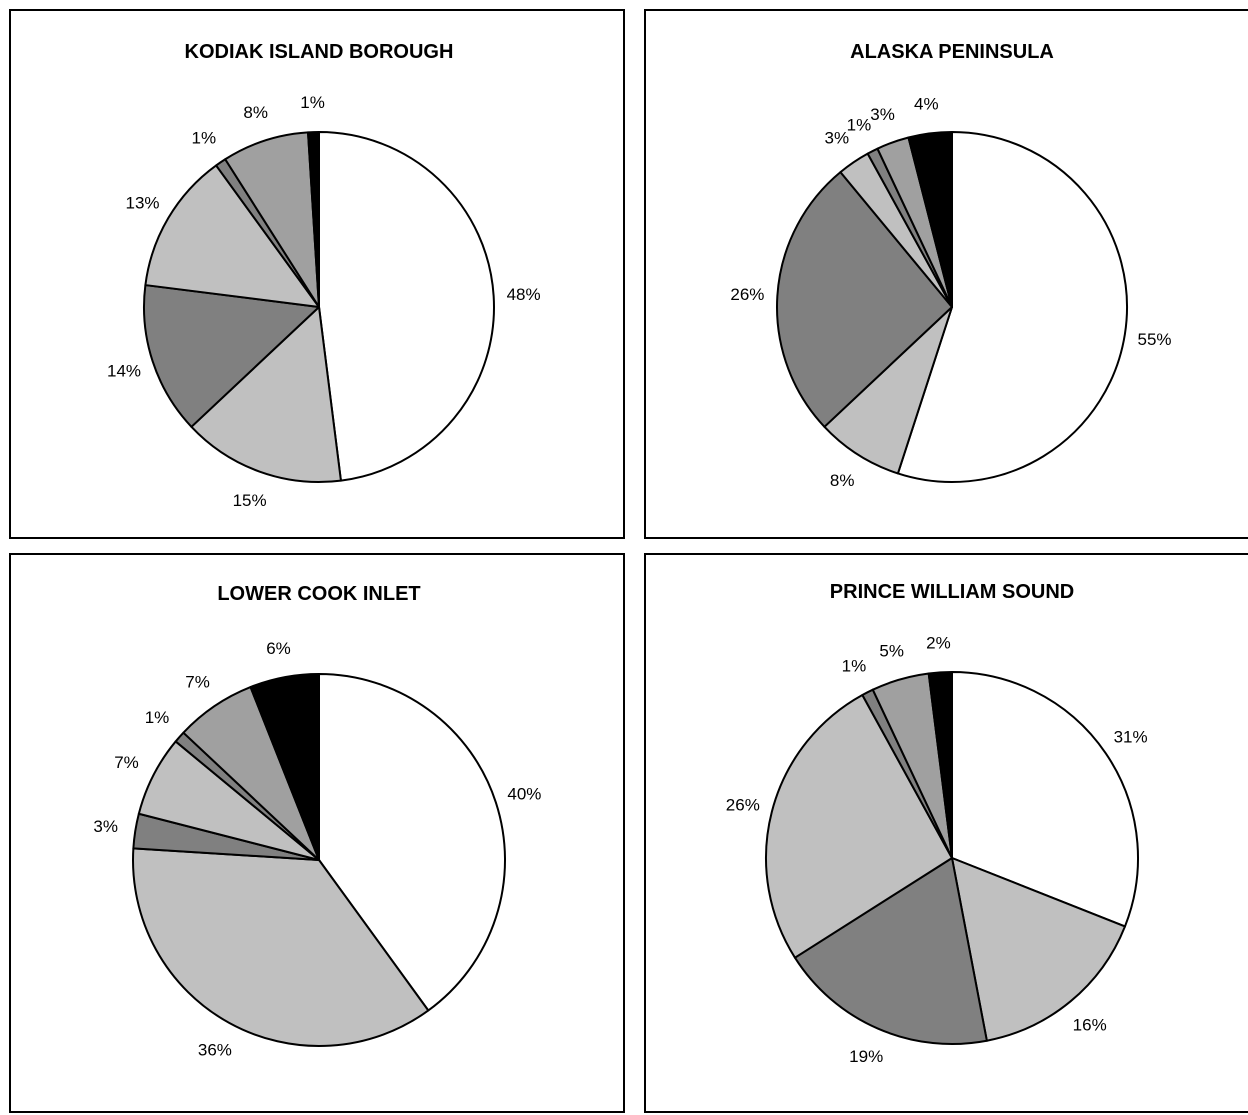 Image resolution: width=1248 pixels, height=1115 pixels. What do you see at coordinates (124, 370) in the screenshot?
I see `slice-label: 14%` at bounding box center [124, 370].